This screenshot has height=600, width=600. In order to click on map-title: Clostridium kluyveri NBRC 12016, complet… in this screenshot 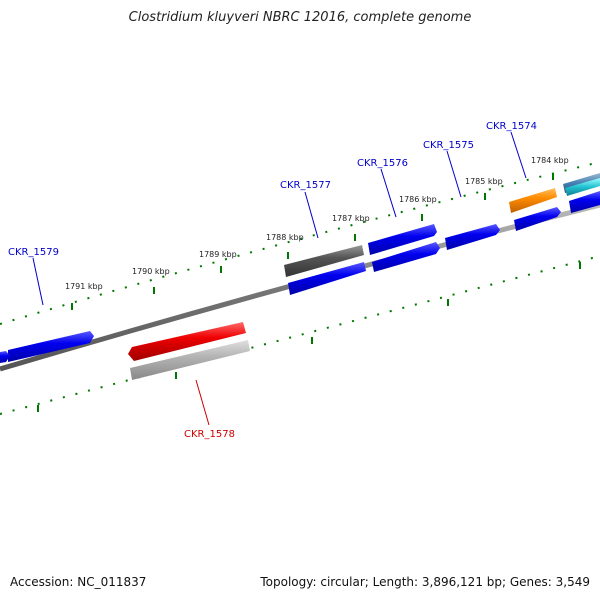, I will do `click(300, 17)`.